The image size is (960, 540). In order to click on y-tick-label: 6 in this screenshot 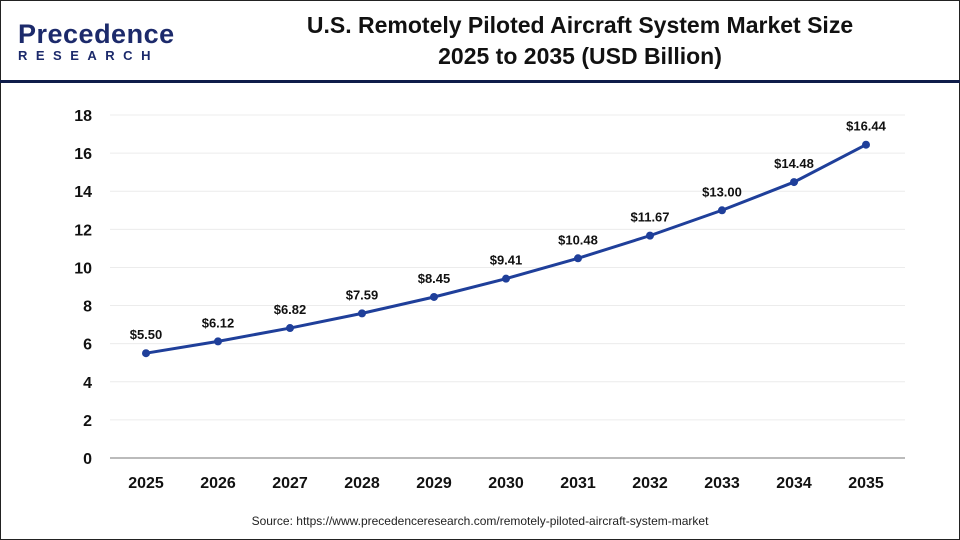, I will do `click(87, 345)`.